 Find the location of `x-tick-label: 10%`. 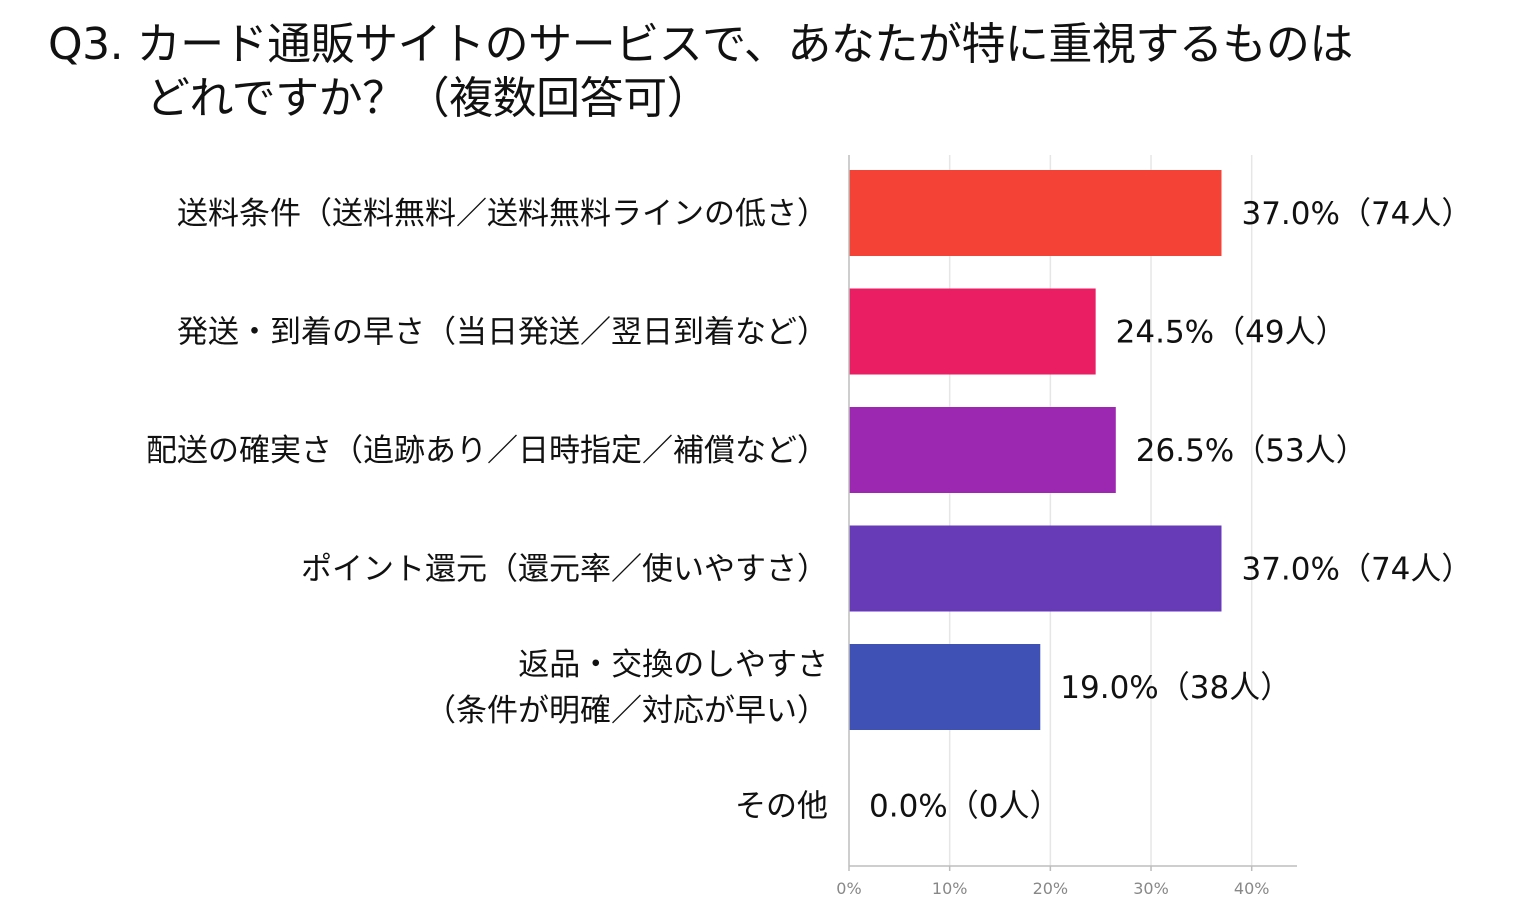

x-tick-label: 10% is located at coordinates (950, 888).